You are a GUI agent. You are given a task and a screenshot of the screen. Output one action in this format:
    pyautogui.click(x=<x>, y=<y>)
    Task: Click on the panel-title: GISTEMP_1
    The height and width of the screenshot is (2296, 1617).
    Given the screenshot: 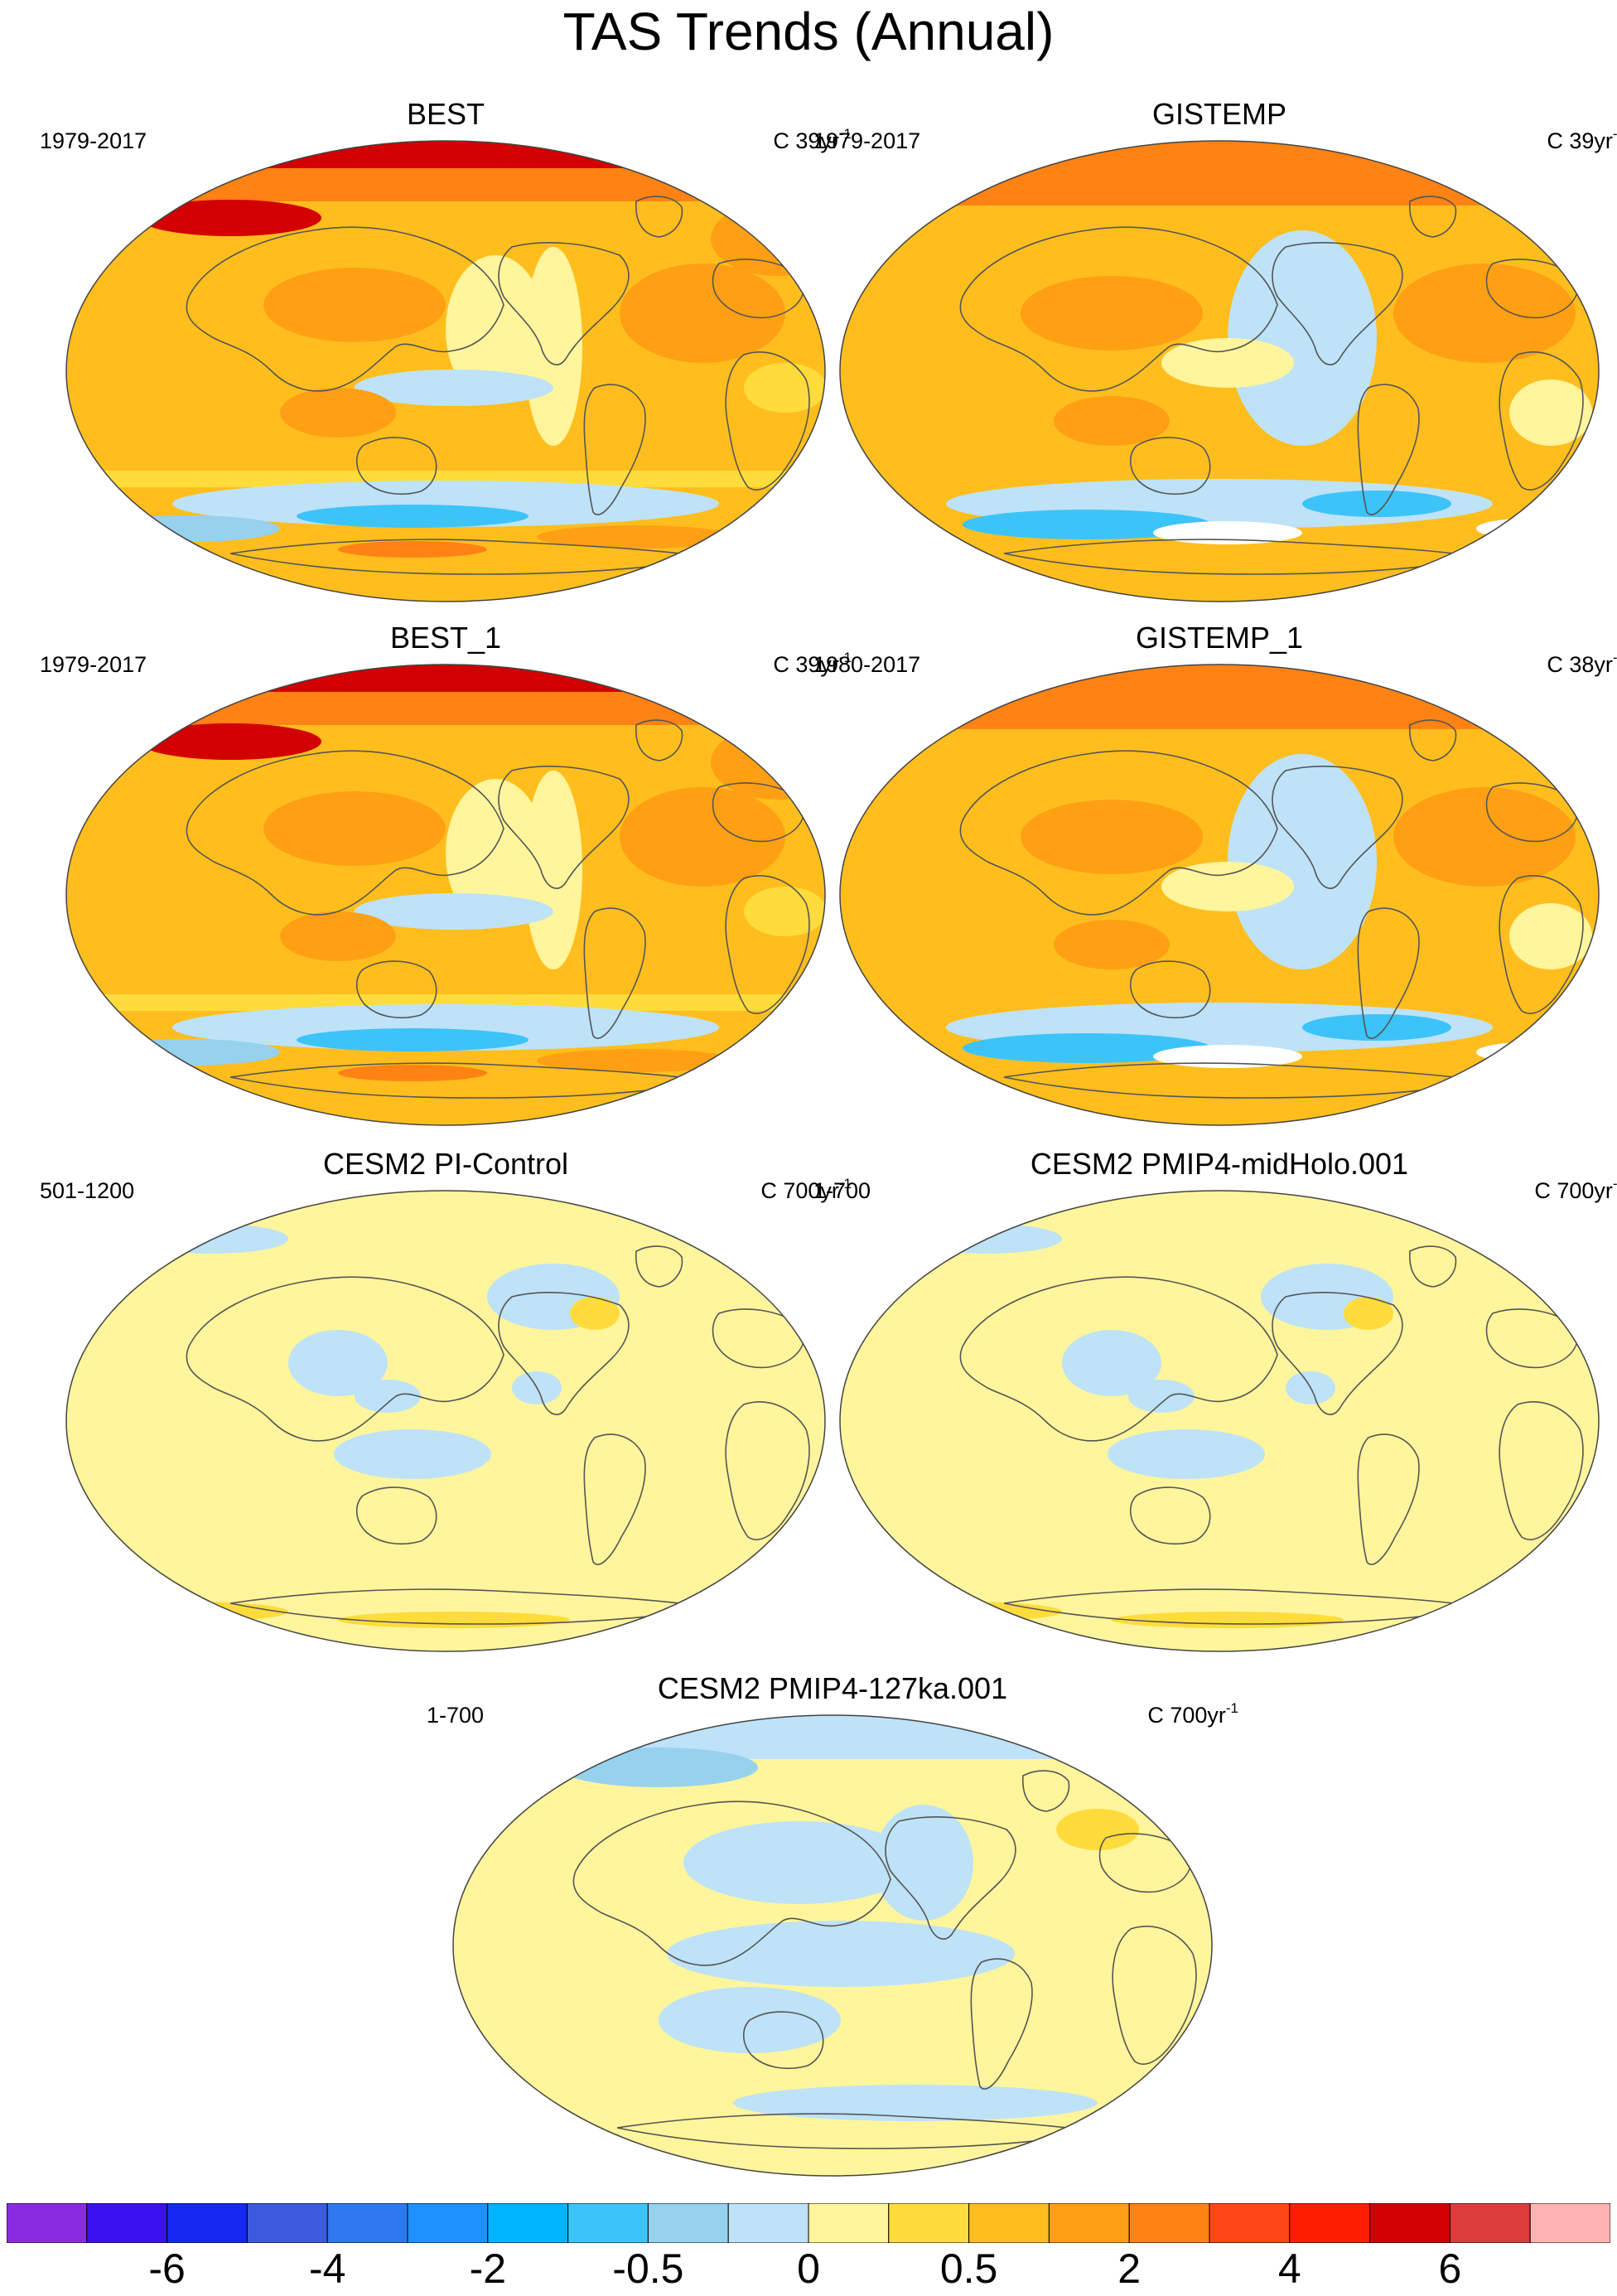 What is the action you would take?
    pyautogui.click(x=1219, y=638)
    